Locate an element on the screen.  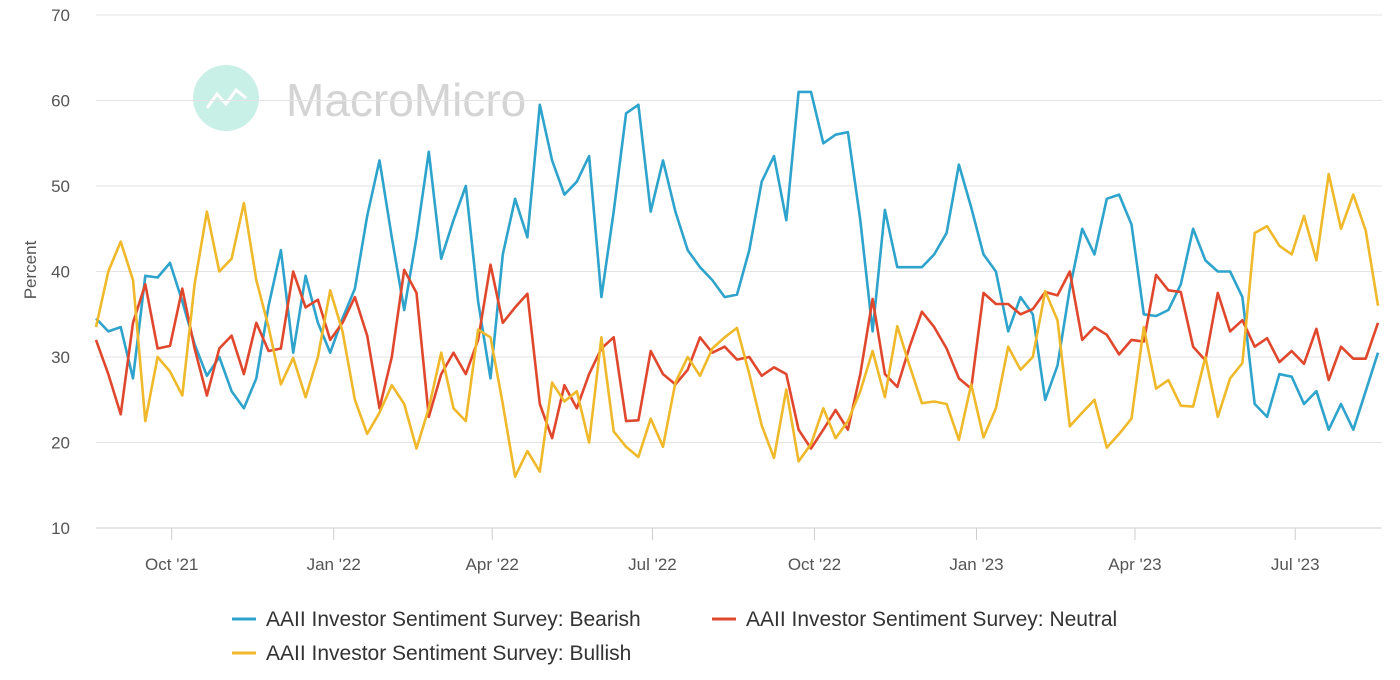
legend-label-bullish: AAII Investor Sentiment Survey: Bullish is located at coordinates (448, 653).